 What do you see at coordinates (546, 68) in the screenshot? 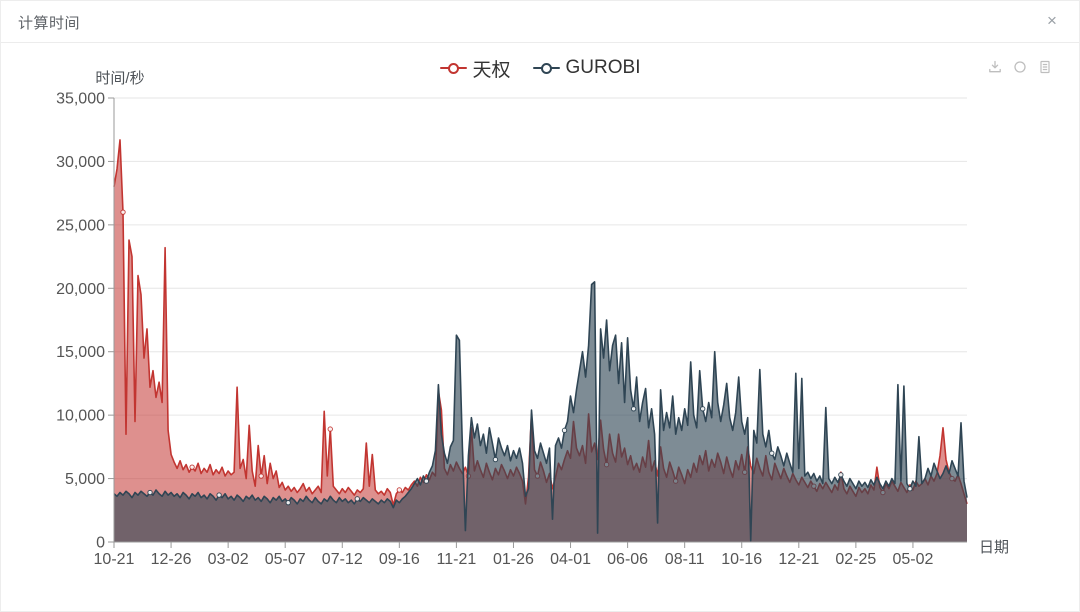
I see `legend-marker-gurobi` at bounding box center [546, 68].